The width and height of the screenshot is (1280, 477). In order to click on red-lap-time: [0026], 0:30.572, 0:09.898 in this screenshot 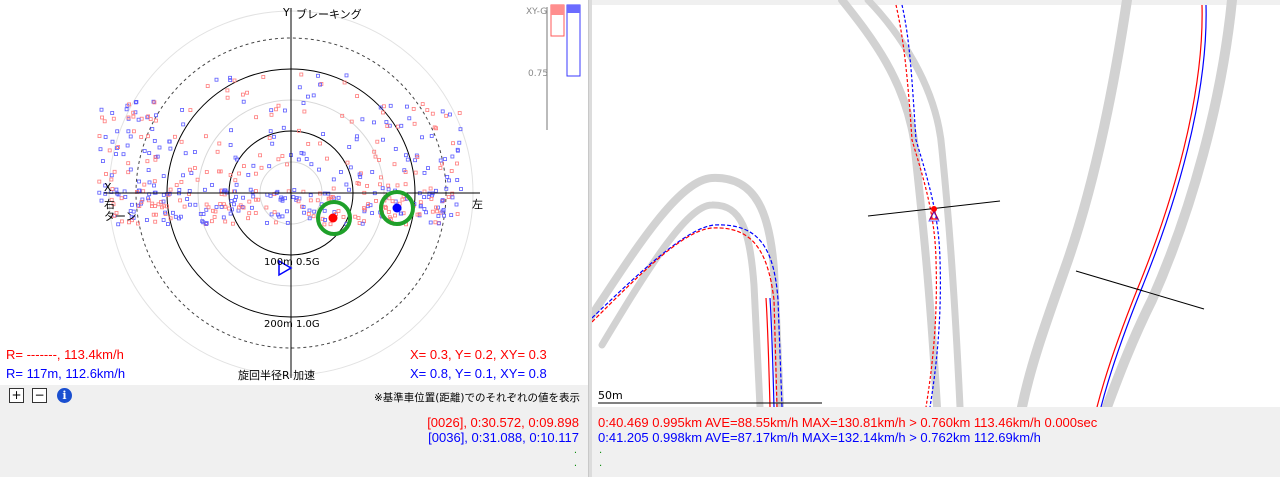, I will do `click(503, 422)`.